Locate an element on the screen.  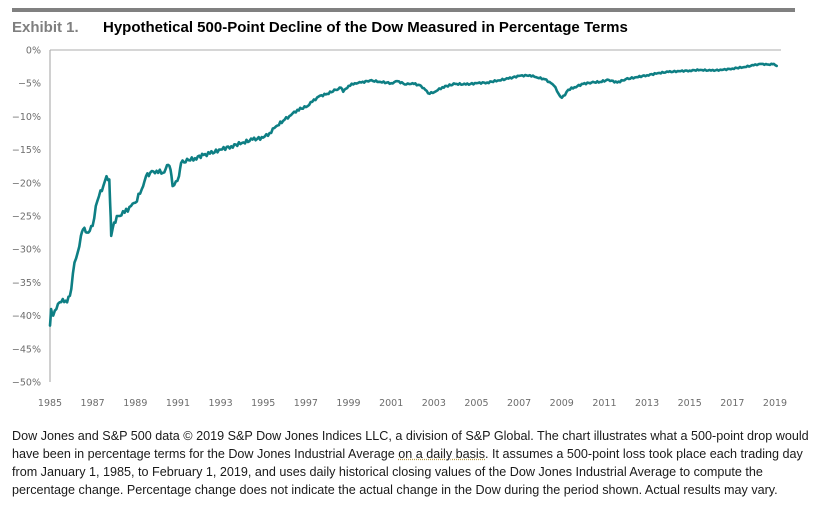
y-tick-label: 0% is located at coordinates (33, 51).